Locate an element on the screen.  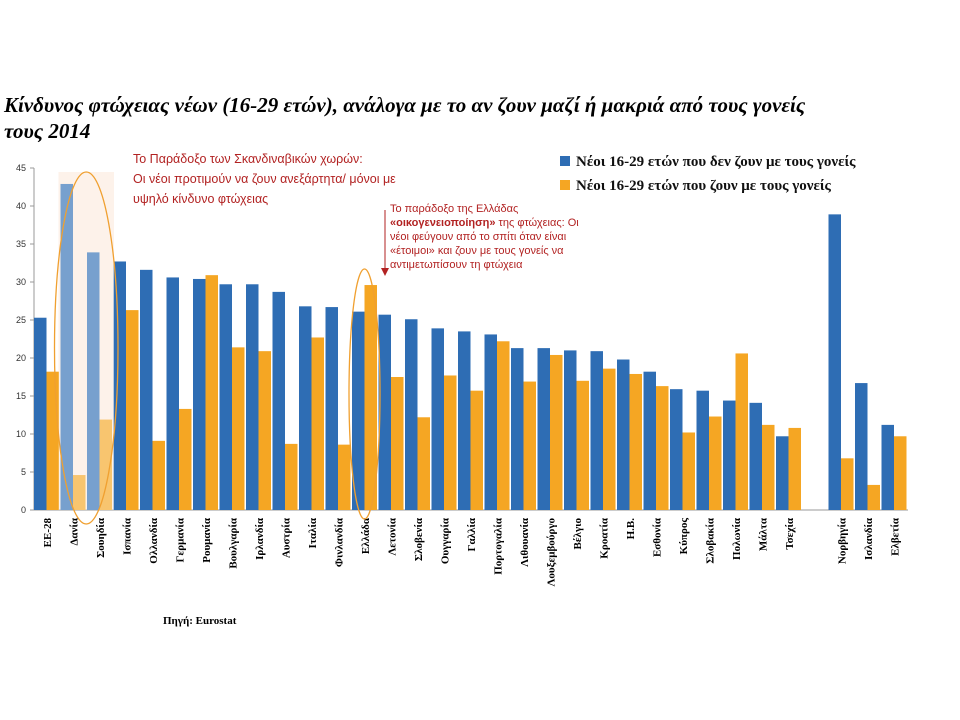
source-label: Πηγή: Eurostat is located at coordinates (200, 621).